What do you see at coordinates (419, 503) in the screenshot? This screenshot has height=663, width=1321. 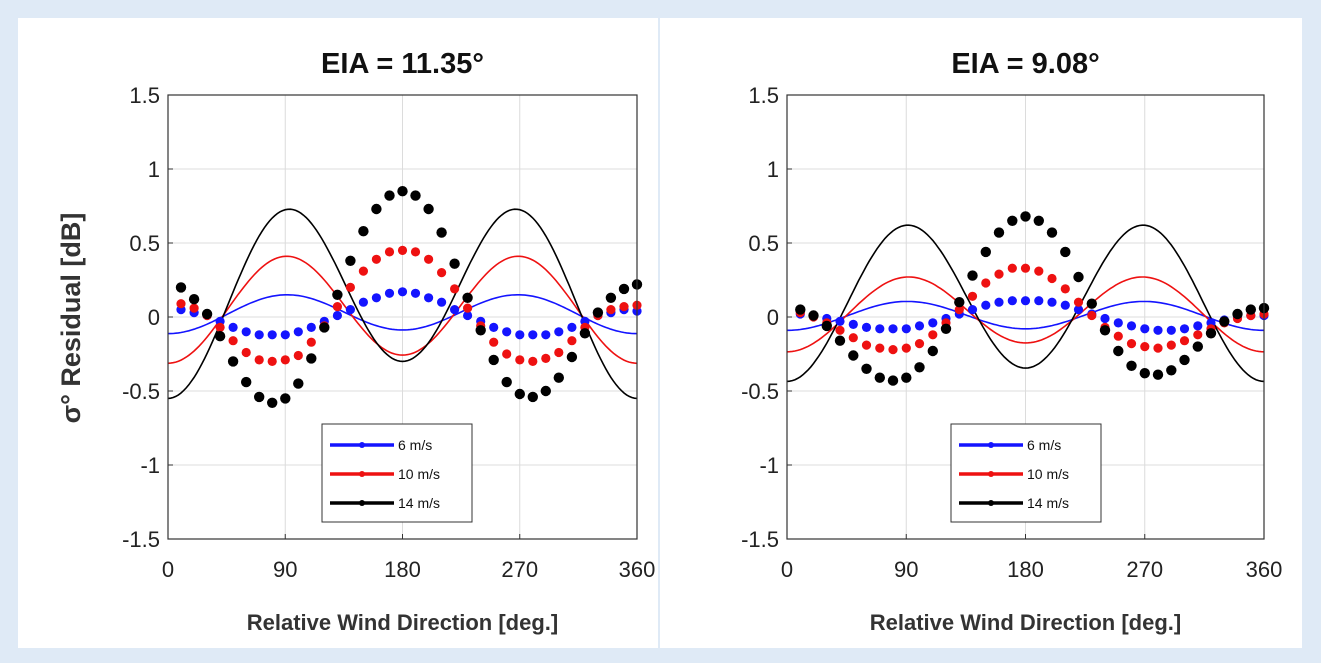 I see `legend-label-2: 14 m/s` at bounding box center [419, 503].